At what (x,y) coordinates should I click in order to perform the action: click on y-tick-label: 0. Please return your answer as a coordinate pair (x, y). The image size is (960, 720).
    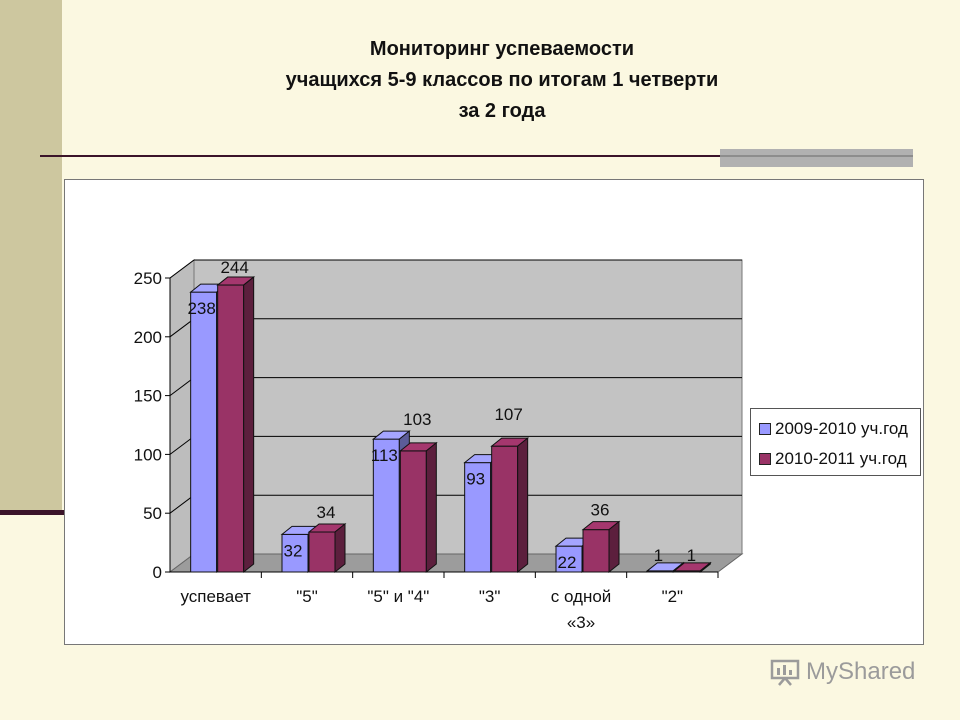
    Looking at the image, I should click on (157, 572).